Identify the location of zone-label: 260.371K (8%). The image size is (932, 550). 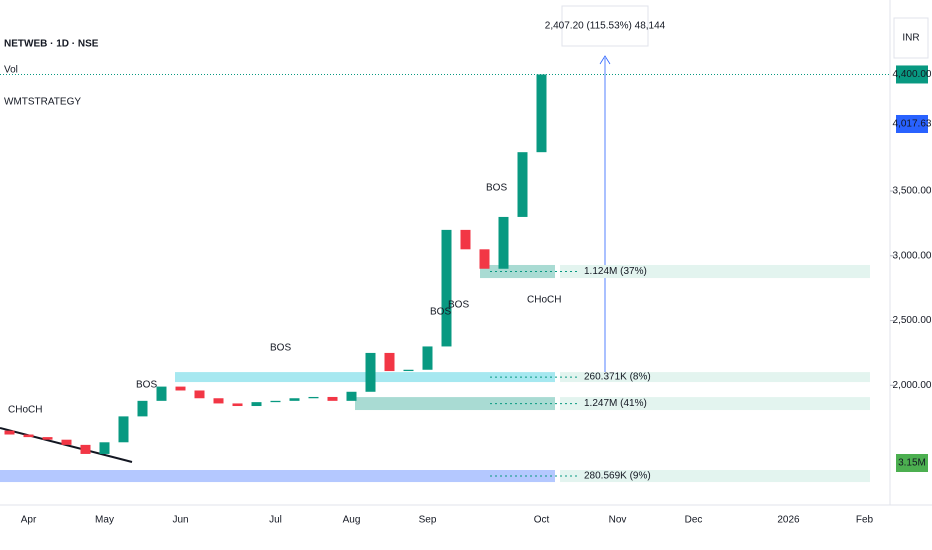
(617, 377).